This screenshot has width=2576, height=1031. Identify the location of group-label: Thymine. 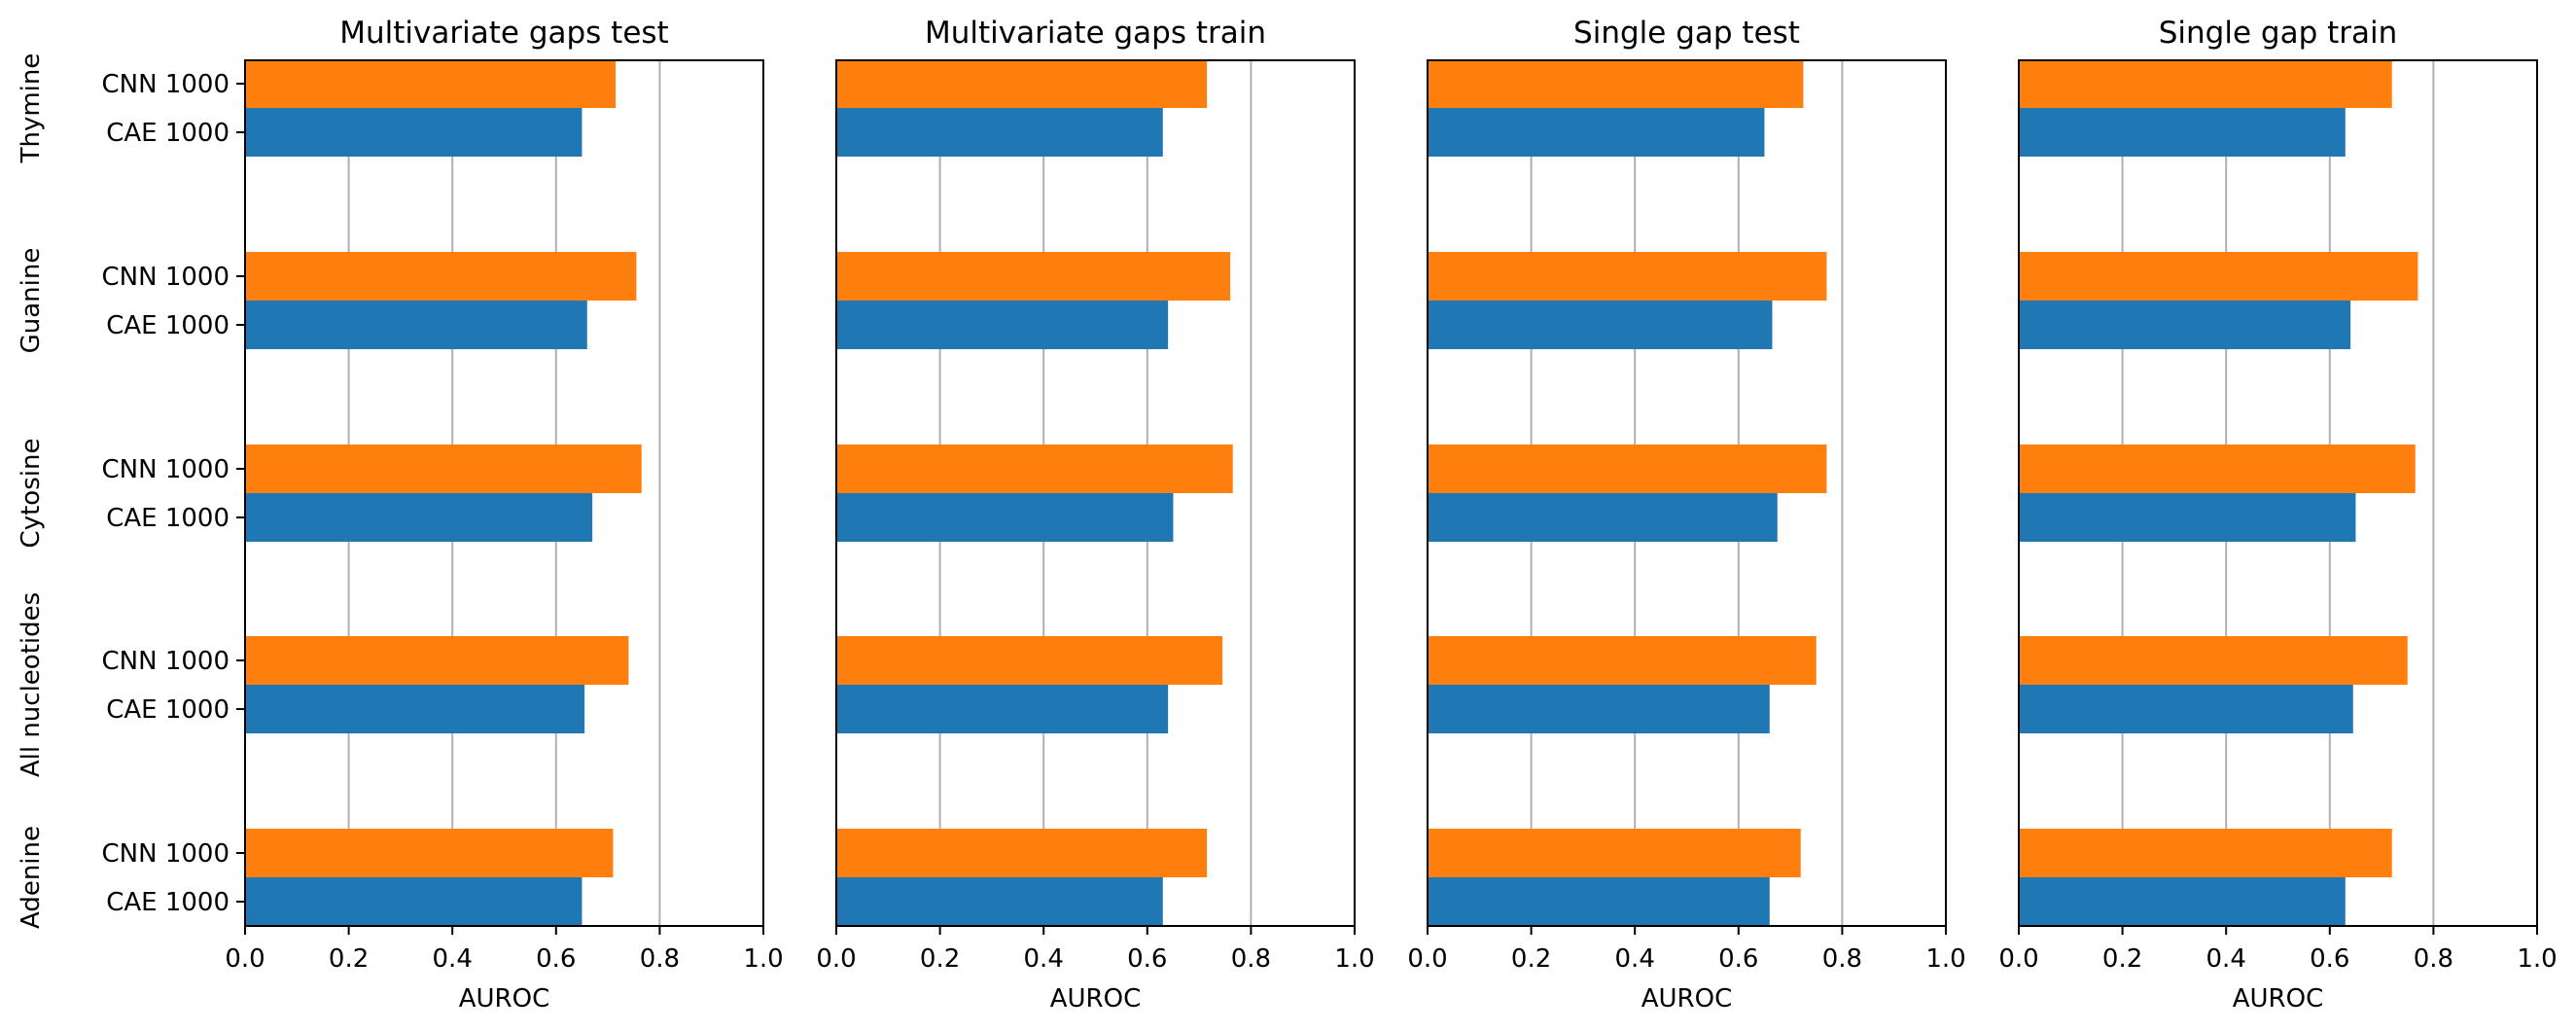
(32, 108).